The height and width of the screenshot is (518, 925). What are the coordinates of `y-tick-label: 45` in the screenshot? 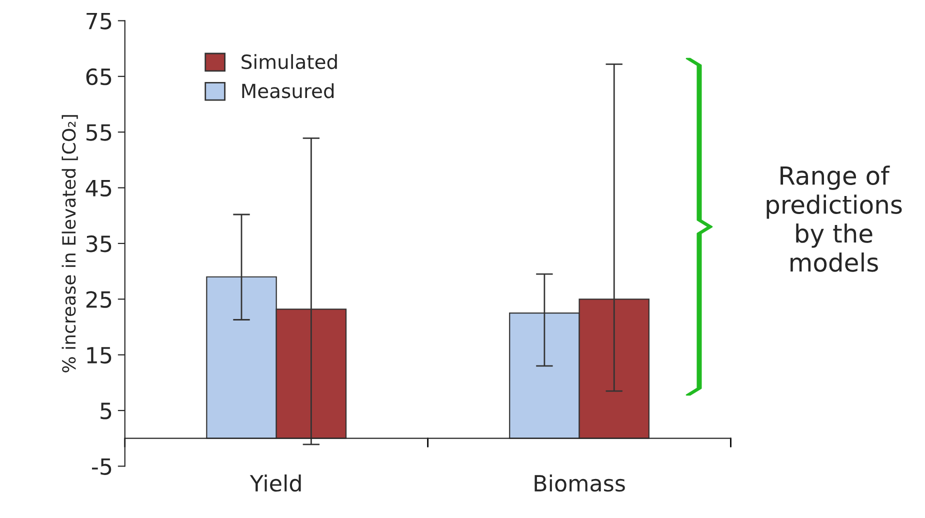 It's located at (99, 188).